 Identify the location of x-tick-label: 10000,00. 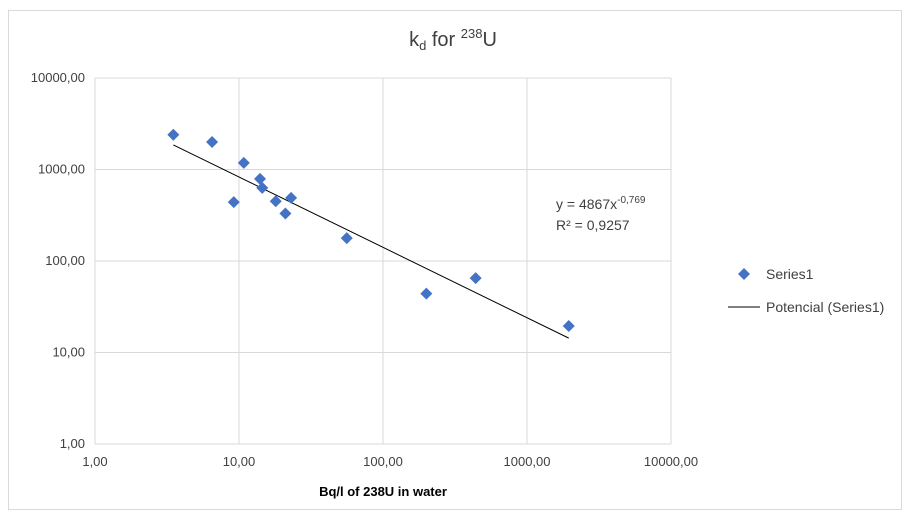
(671, 461).